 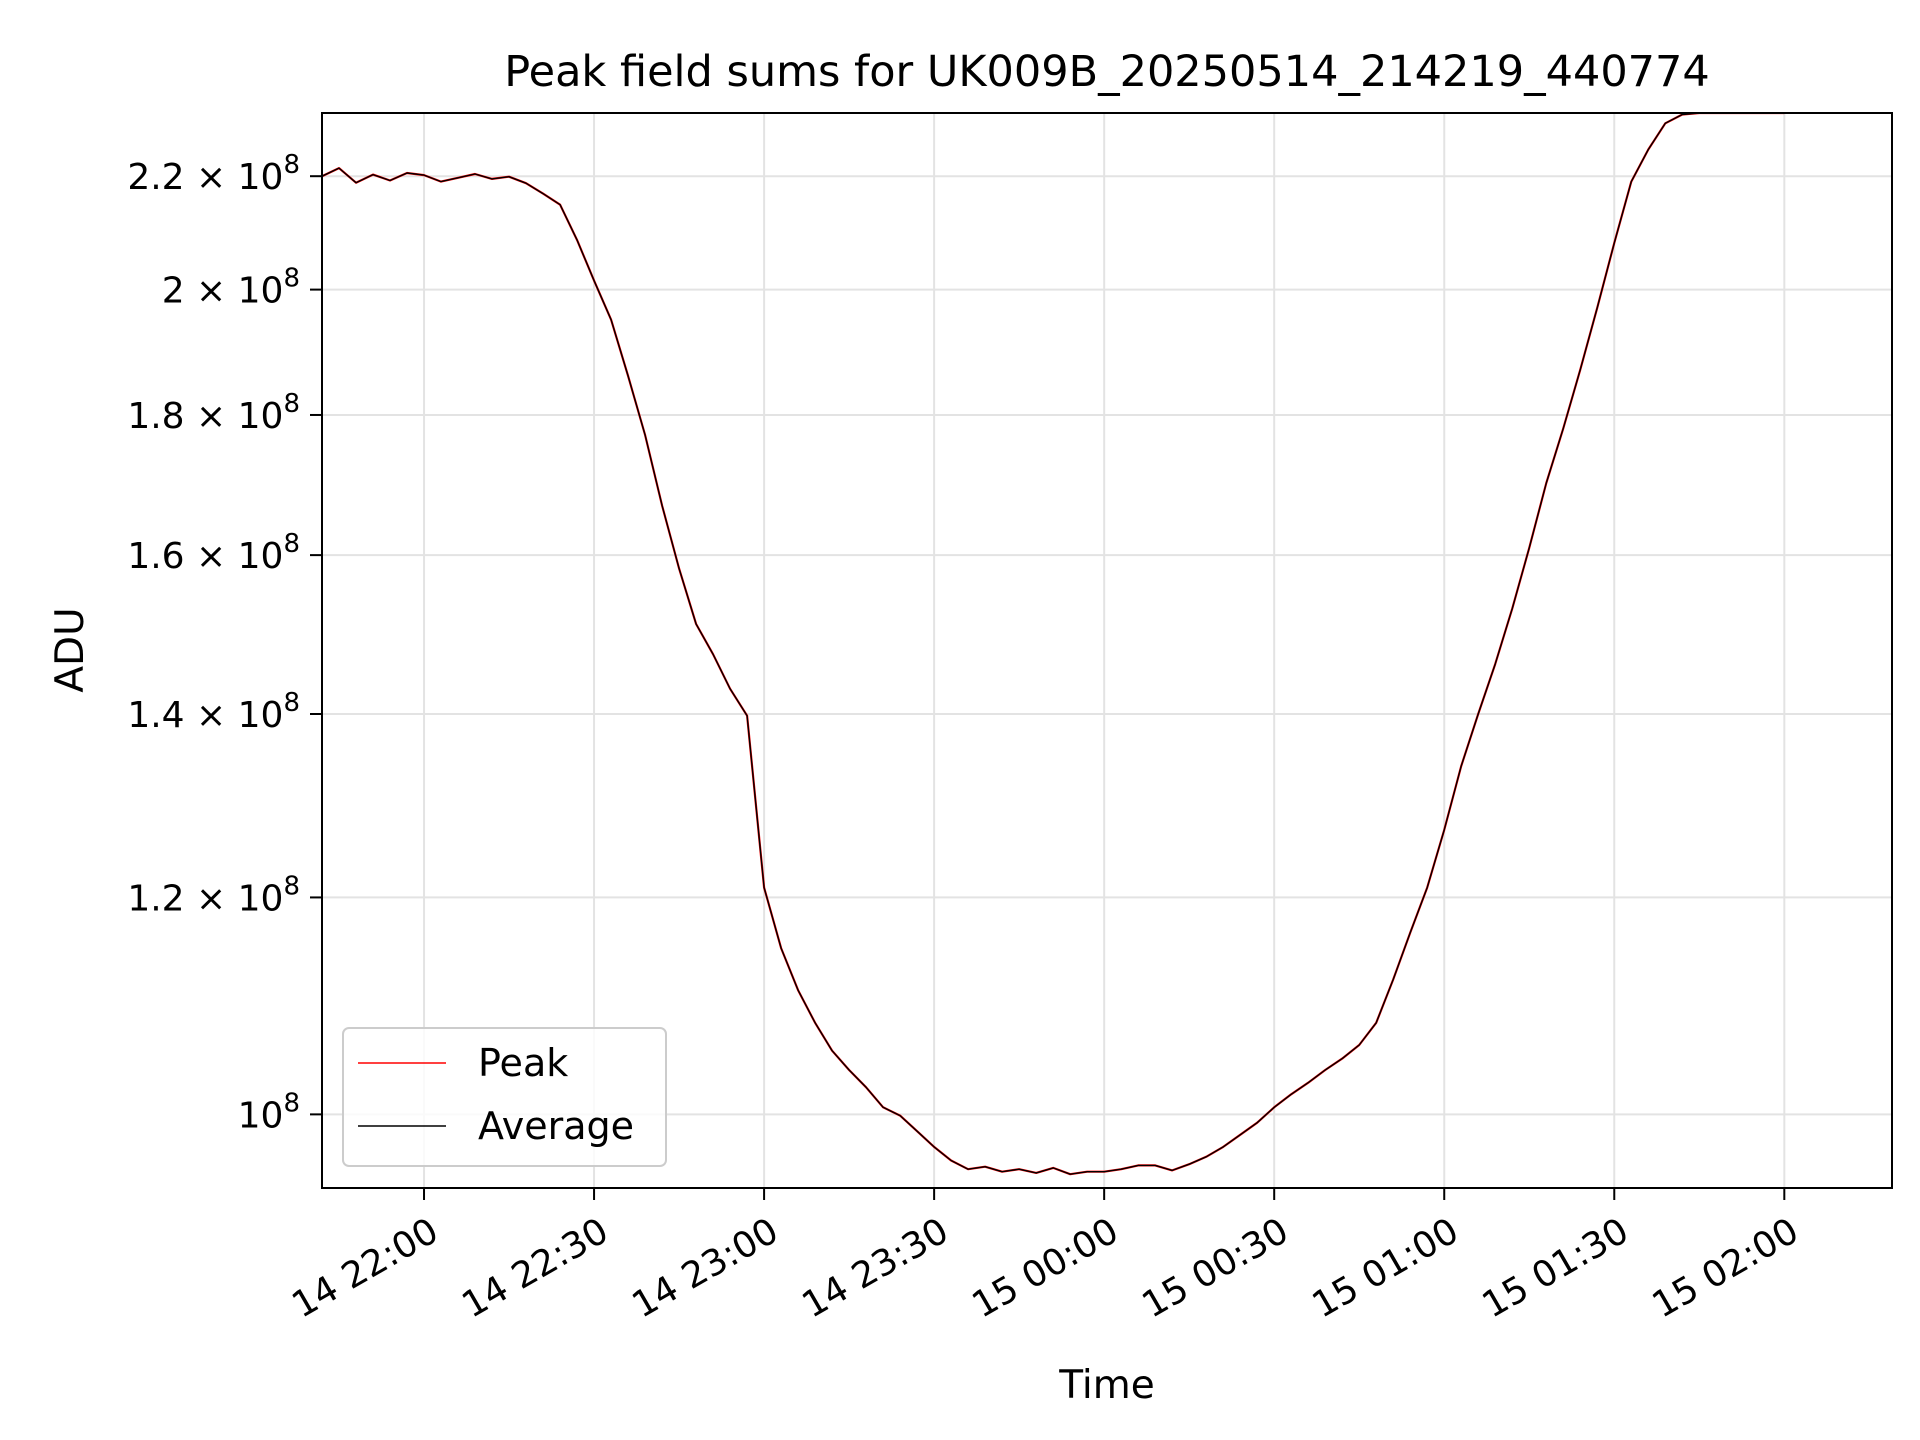 I want to click on legend-average-label: Average, so click(x=556, y=1126).